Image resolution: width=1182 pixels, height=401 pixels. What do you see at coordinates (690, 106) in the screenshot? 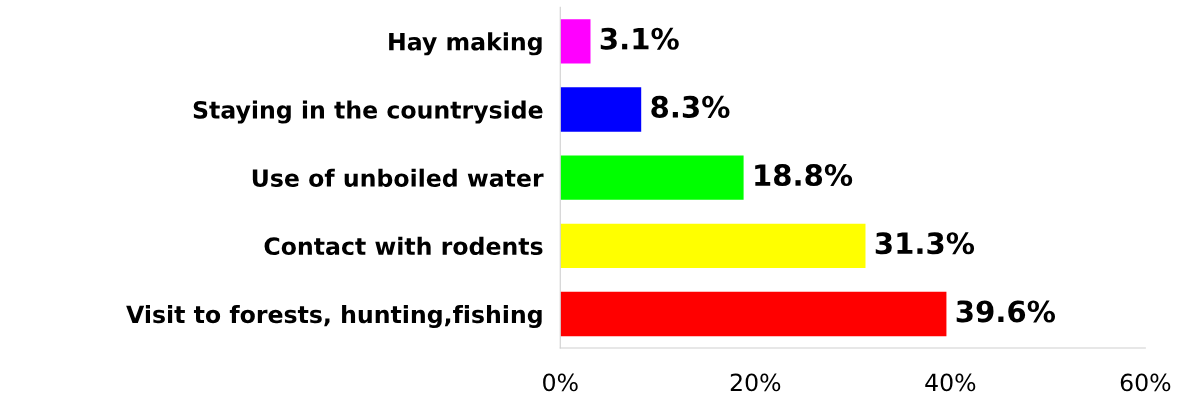
I see `data-label: 8.3%` at bounding box center [690, 106].